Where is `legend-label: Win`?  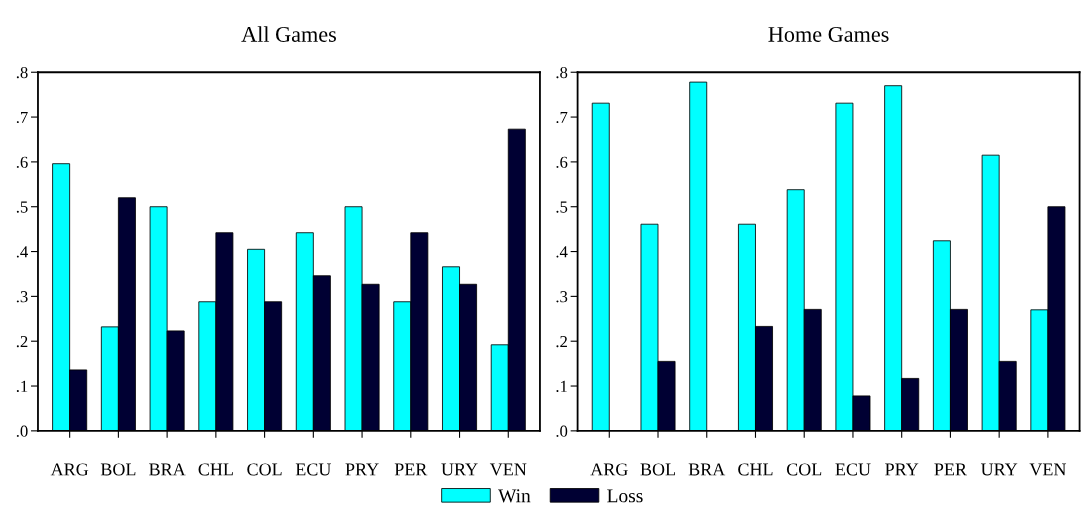 legend-label: Win is located at coordinates (514, 496).